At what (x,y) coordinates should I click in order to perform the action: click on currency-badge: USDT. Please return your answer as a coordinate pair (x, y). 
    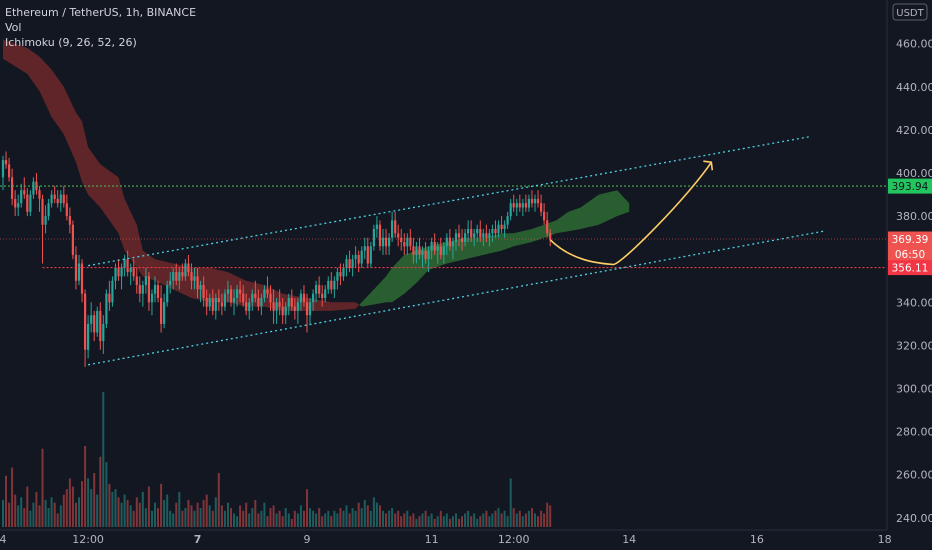
    Looking at the image, I should click on (910, 12).